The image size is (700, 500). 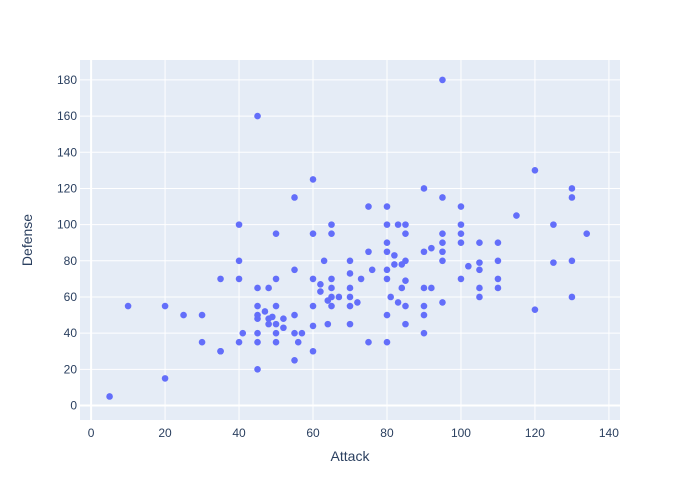 What do you see at coordinates (239, 433) in the screenshot?
I see `x-tick-label: 40` at bounding box center [239, 433].